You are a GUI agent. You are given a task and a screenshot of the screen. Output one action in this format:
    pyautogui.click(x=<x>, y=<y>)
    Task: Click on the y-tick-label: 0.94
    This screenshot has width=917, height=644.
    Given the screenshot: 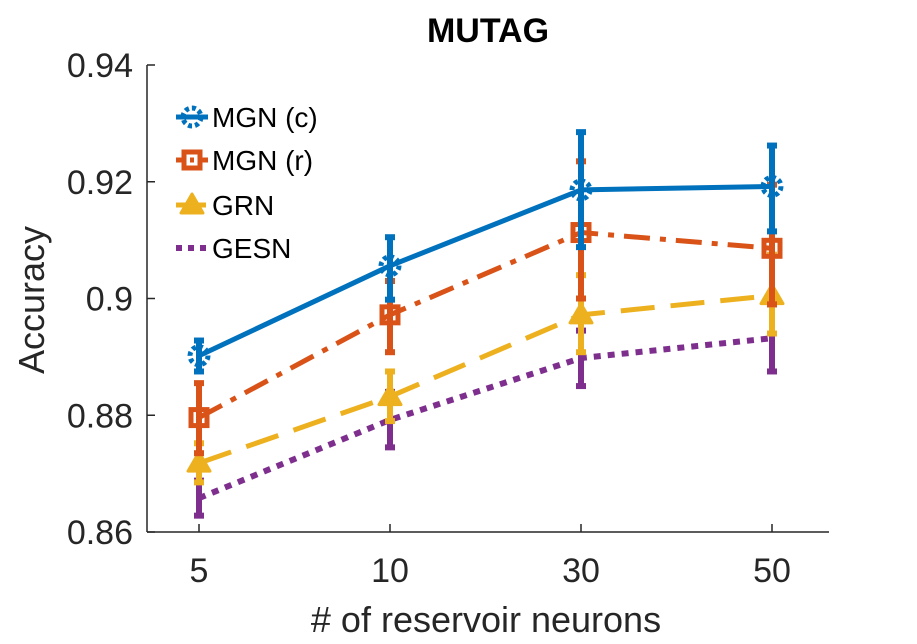 What is the action you would take?
    pyautogui.click(x=100, y=66)
    